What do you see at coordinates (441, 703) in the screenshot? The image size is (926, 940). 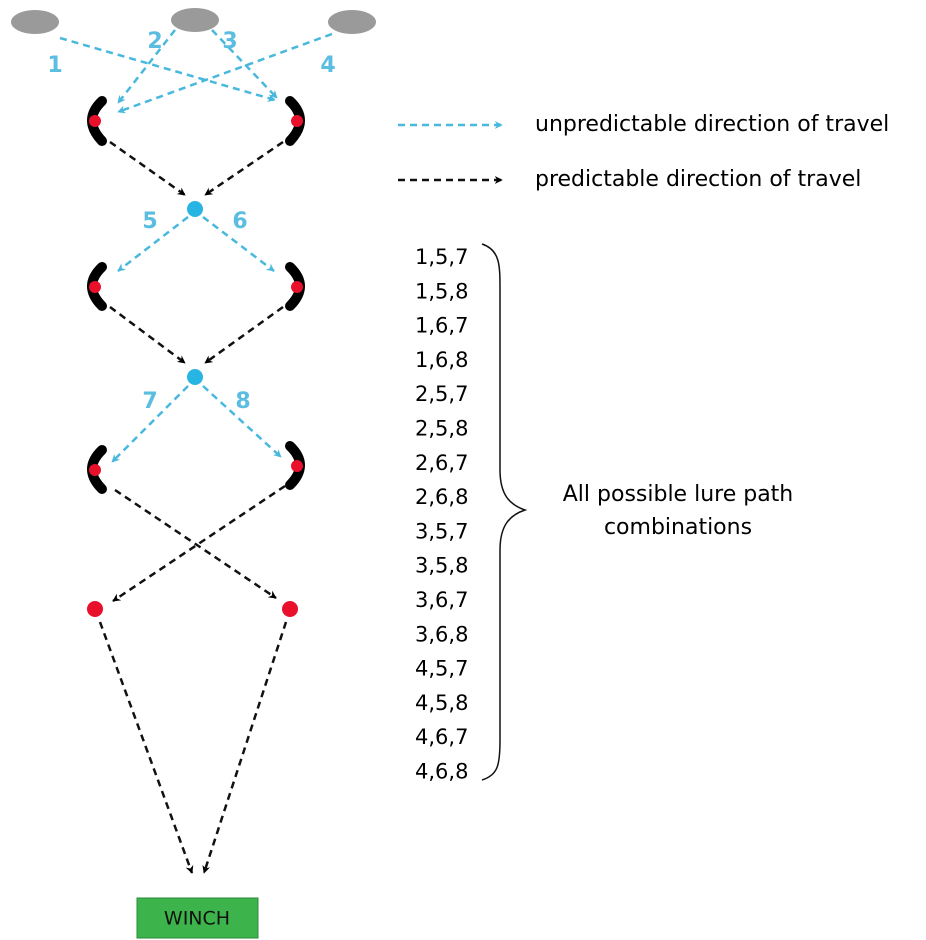 I see `combination: 4,5,8` at bounding box center [441, 703].